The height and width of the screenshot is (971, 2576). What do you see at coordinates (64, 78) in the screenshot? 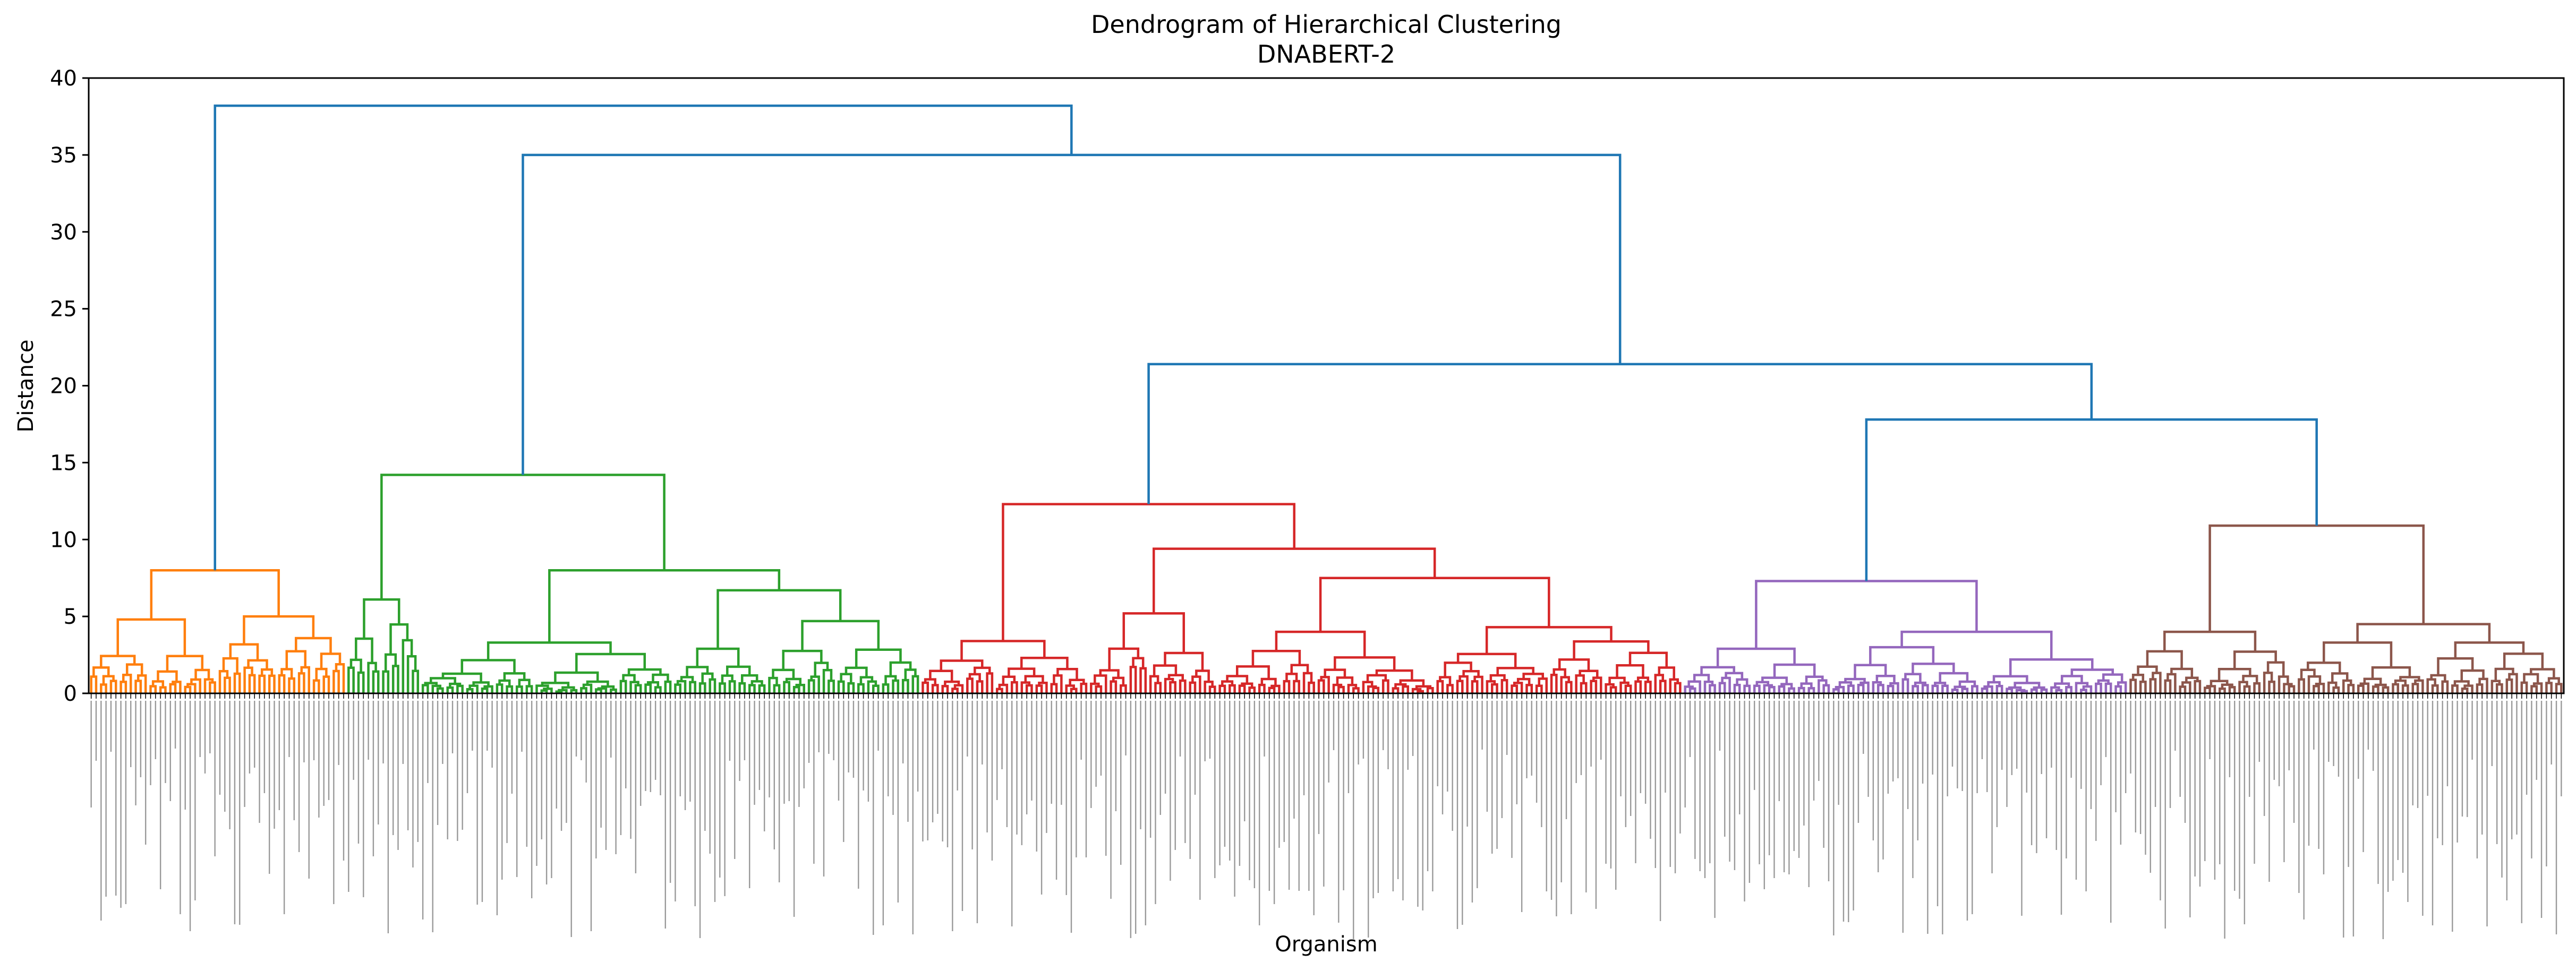
I see `y-tick-label: 40` at bounding box center [64, 78].